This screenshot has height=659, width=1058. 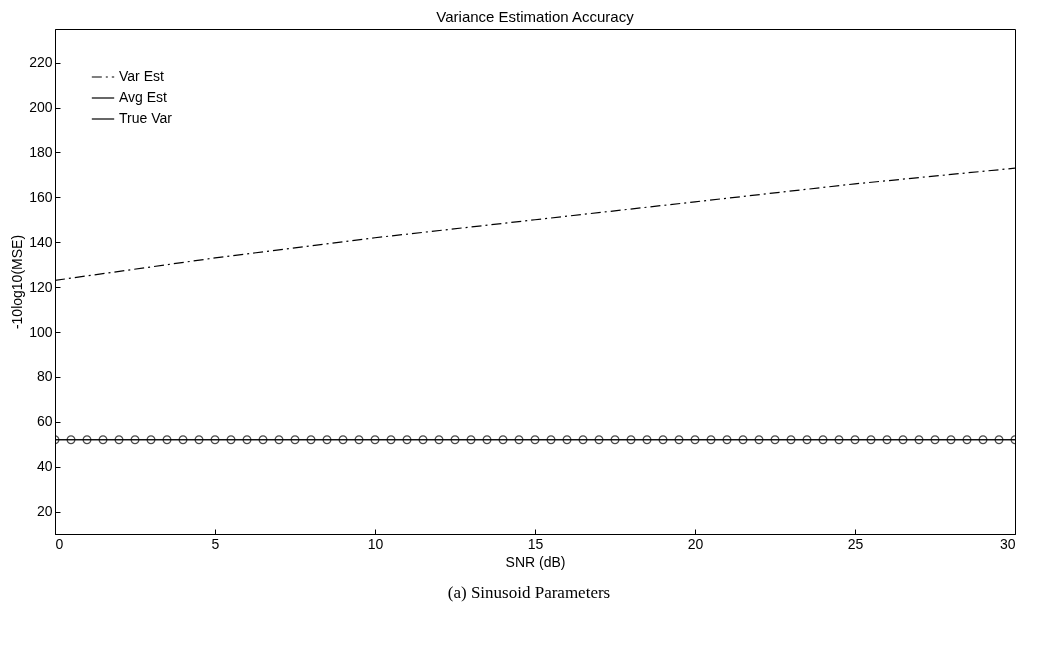 What do you see at coordinates (41, 331) in the screenshot?
I see `y-tick-label: 100` at bounding box center [41, 331].